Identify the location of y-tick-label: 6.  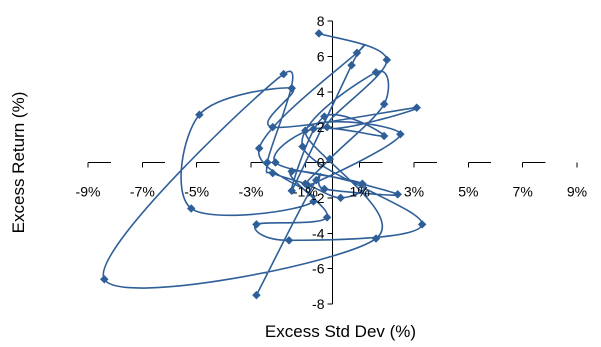
(321, 56).